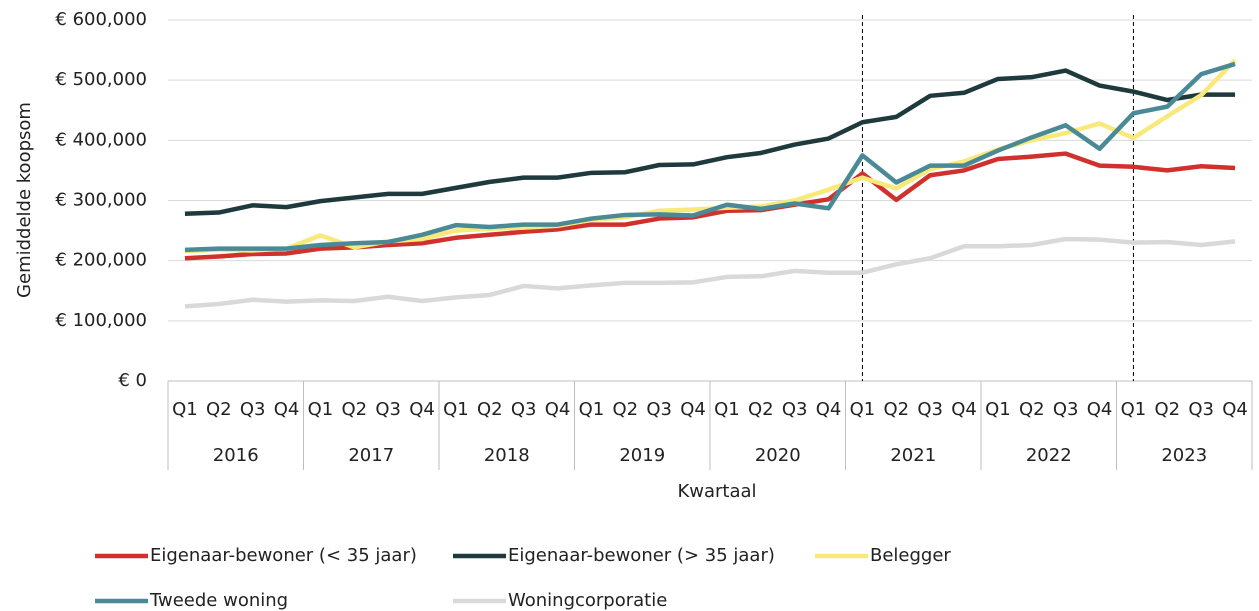 The width and height of the screenshot is (1259, 611). What do you see at coordinates (101, 139) in the screenshot?
I see `y-tick-label: € 400,000` at bounding box center [101, 139].